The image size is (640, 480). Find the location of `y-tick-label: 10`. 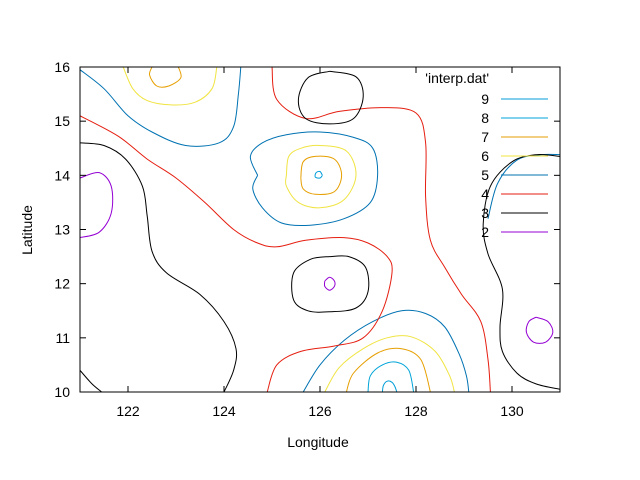

y-tick-label: 10 is located at coordinates (62, 392).